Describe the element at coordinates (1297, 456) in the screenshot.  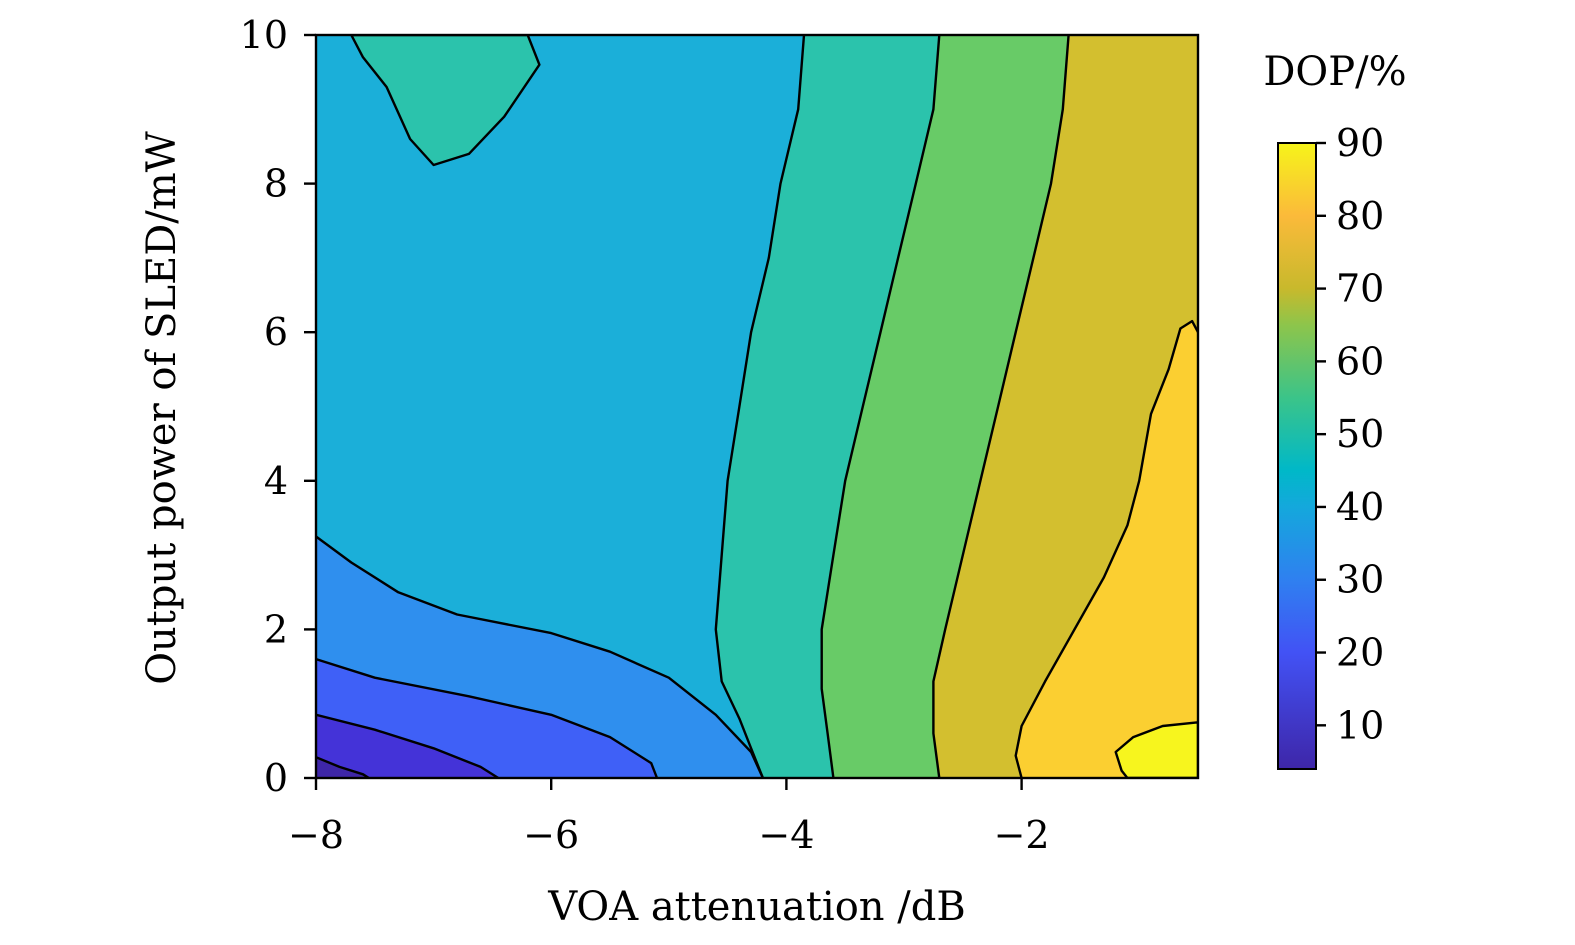
I see `colorbar-gradient` at that location.